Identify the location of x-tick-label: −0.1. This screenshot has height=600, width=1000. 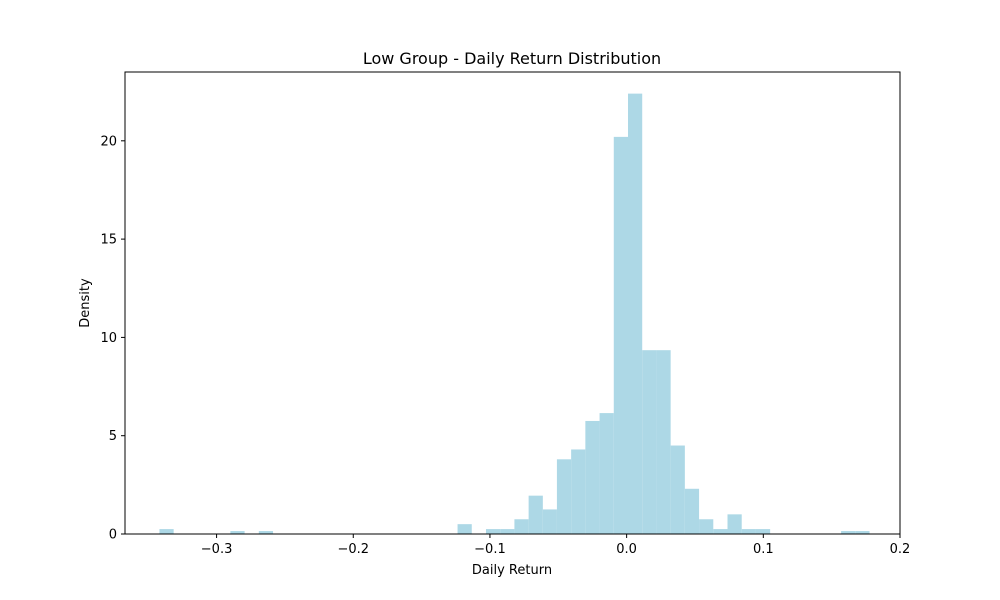
(490, 549).